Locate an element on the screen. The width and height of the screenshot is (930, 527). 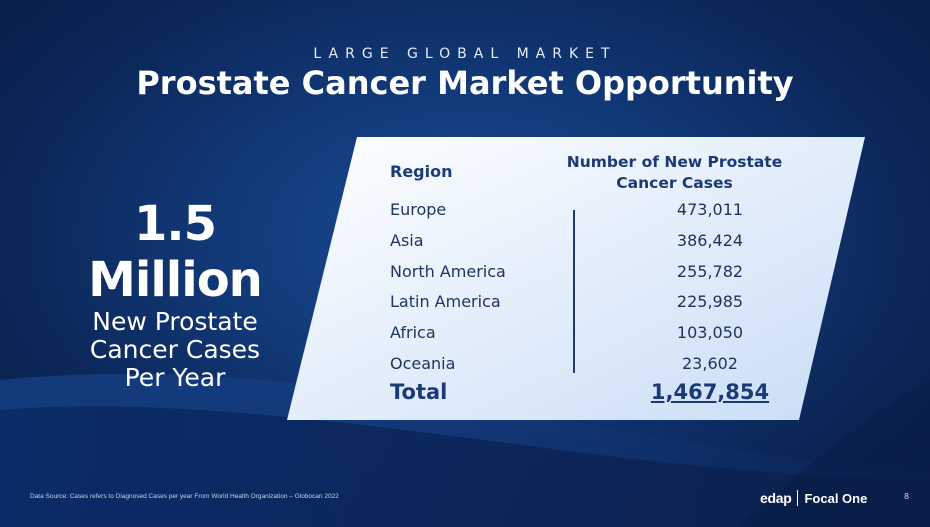
row-value: 386,424 is located at coordinates (710, 240).